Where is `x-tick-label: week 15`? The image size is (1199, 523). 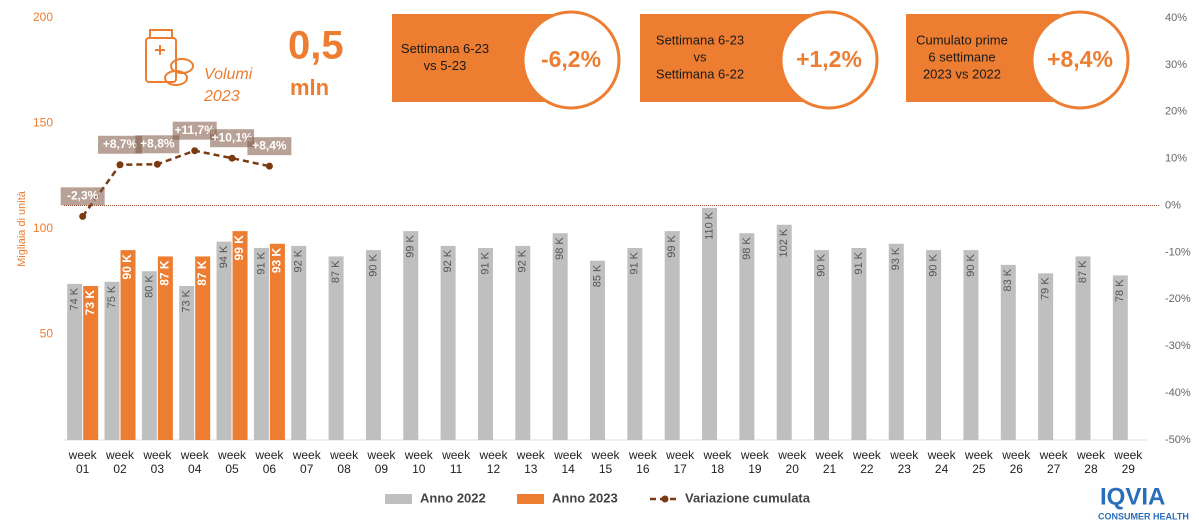 x-tick-label: week 15 is located at coordinates (605, 462).